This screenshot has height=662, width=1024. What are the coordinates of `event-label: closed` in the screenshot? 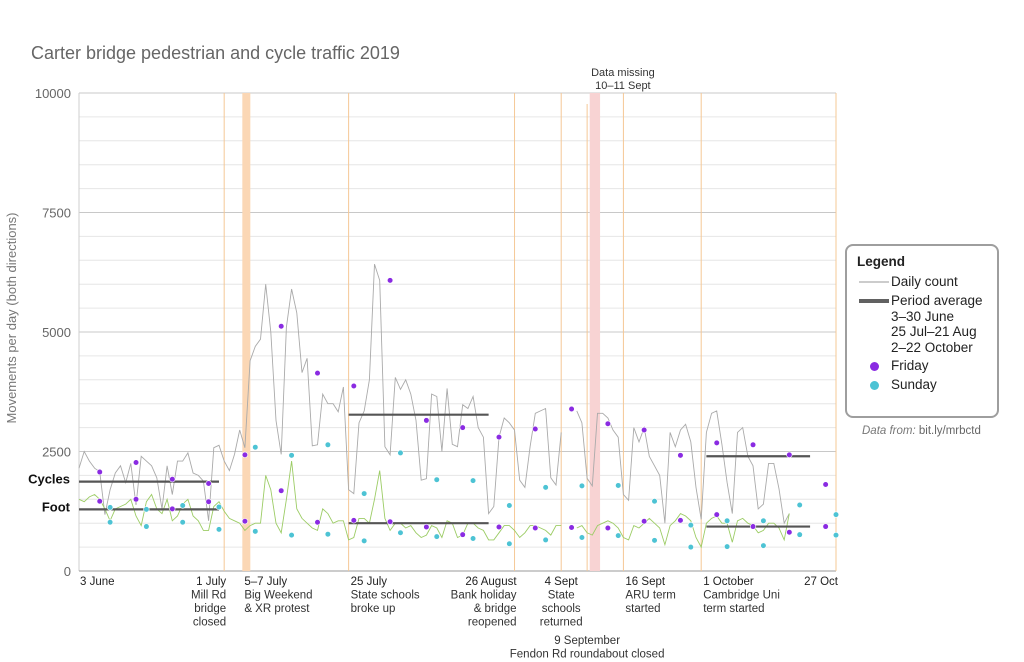 It's located at (209, 623).